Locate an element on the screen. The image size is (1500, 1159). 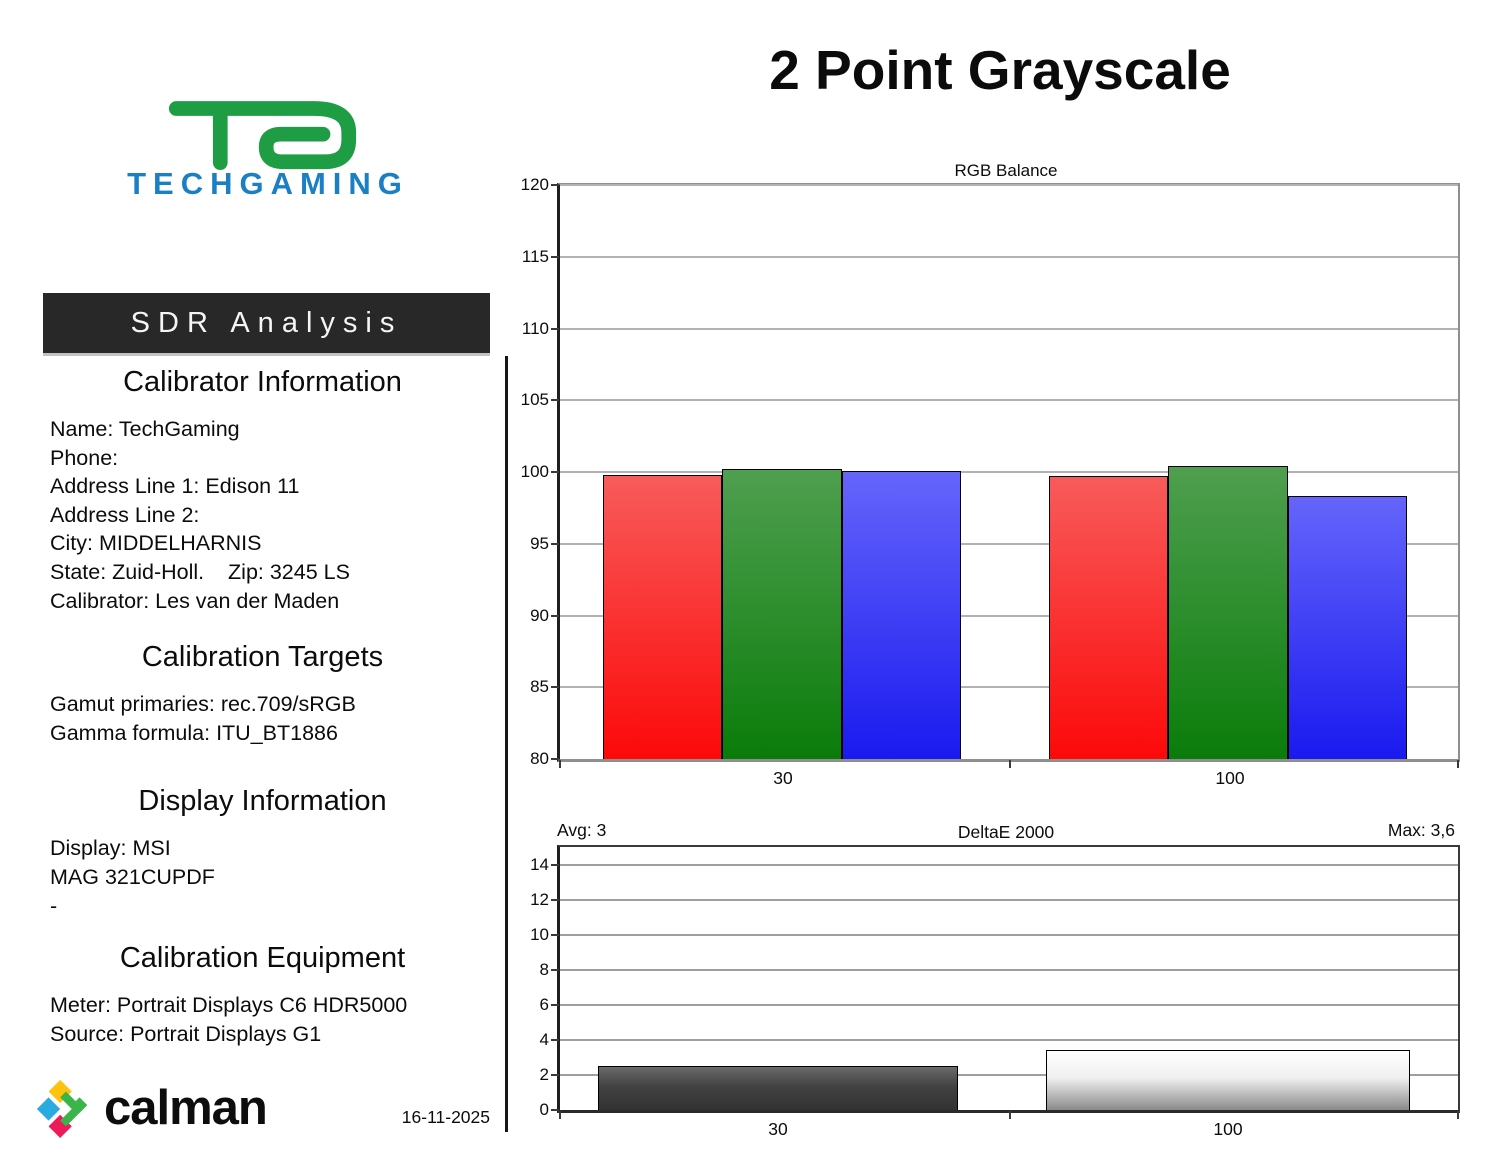
vertical-divider is located at coordinates (506, 744).